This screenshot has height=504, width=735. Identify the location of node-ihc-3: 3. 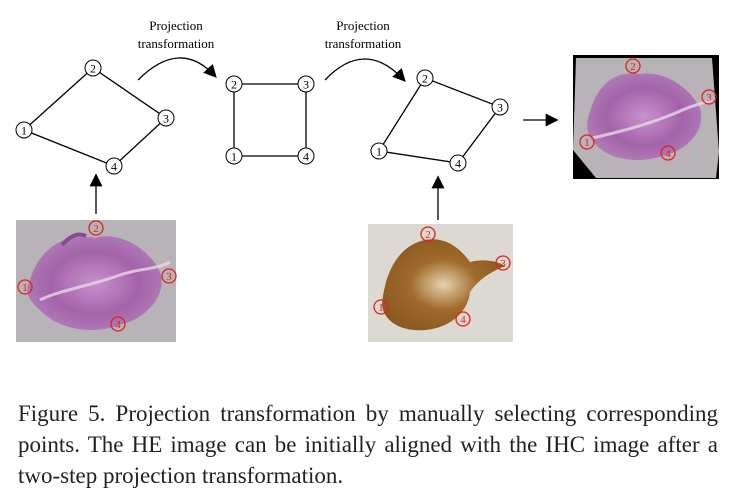
(500, 107).